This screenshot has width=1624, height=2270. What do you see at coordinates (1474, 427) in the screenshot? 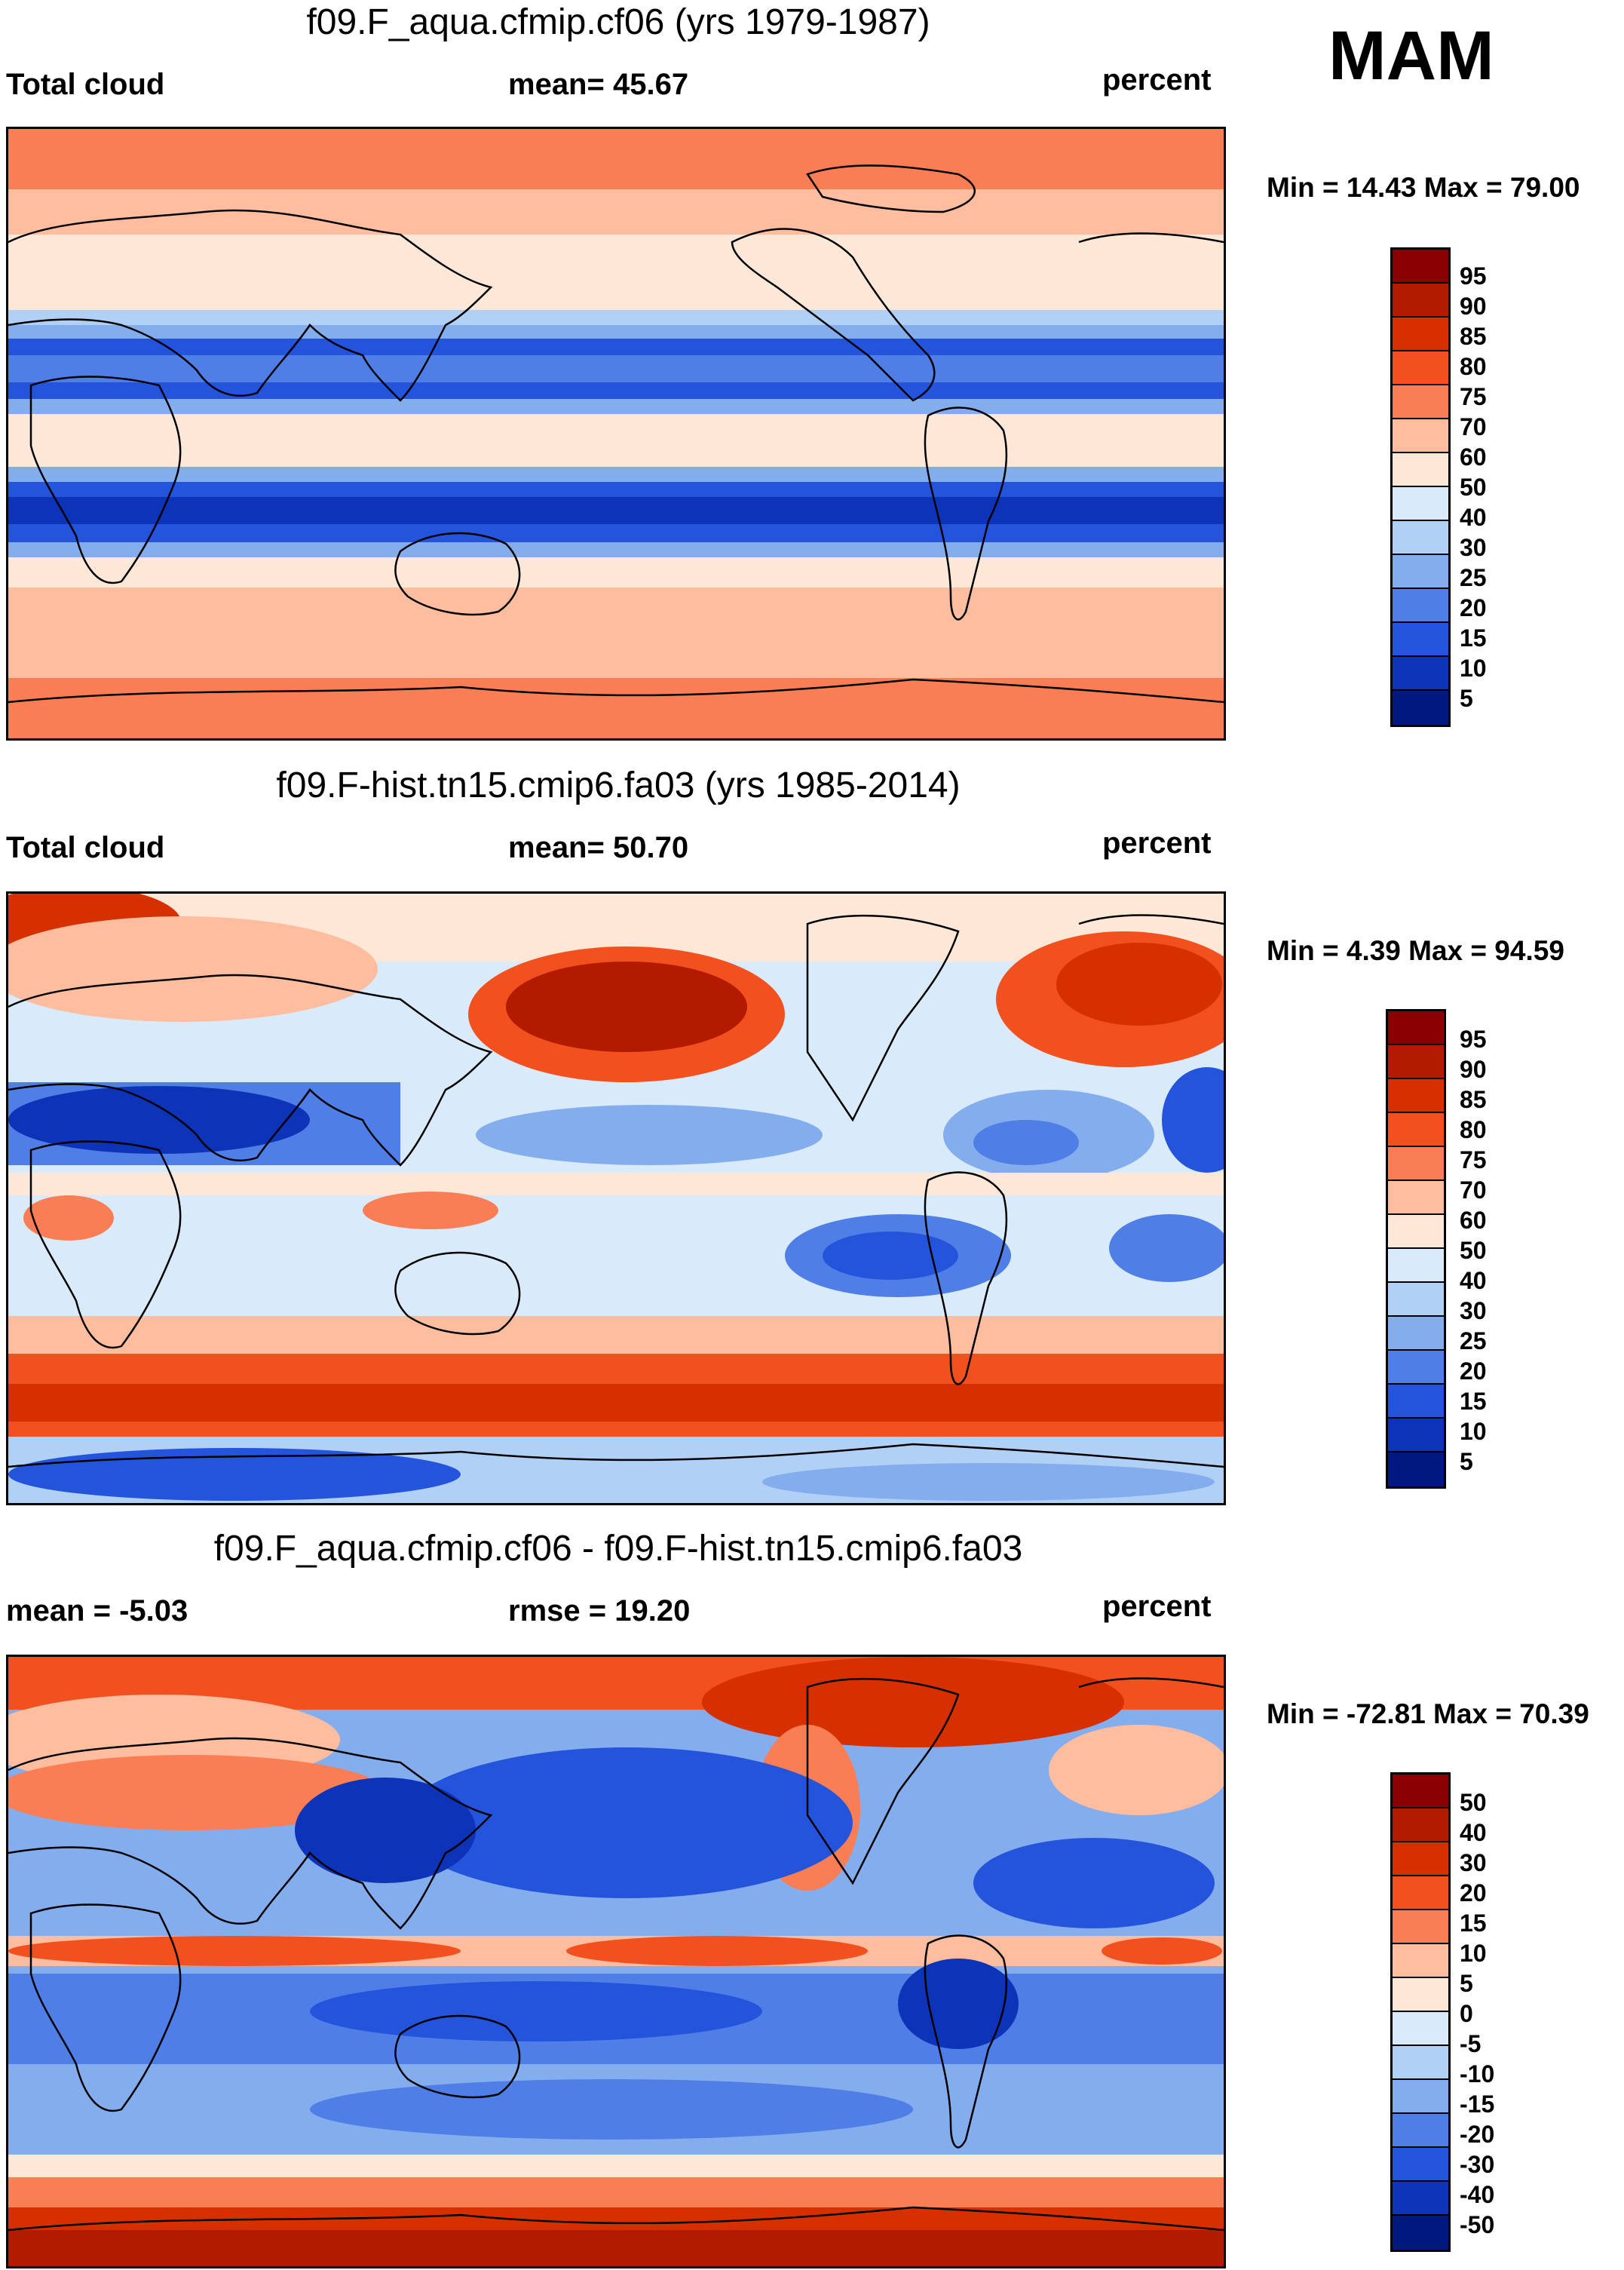
I see `panel-1-tick: 70` at bounding box center [1474, 427].